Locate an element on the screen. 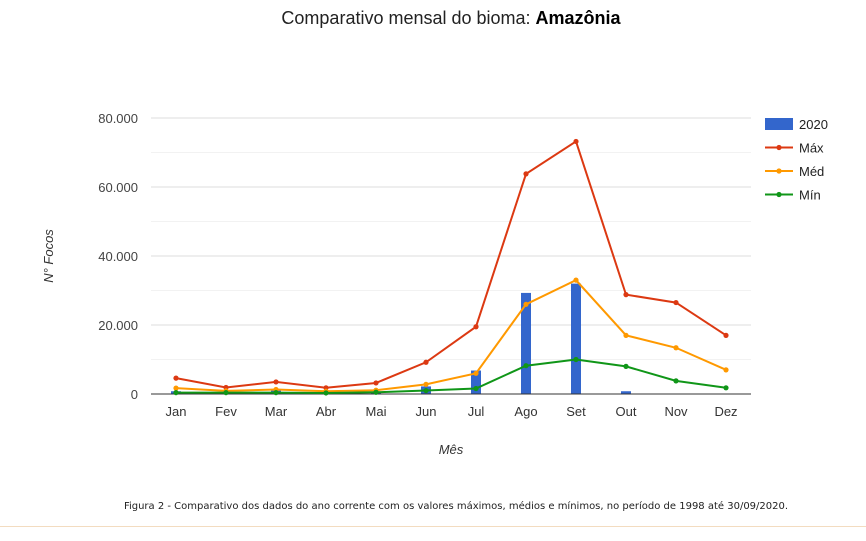 This screenshot has width=866, height=541. chart-title-prefix: Comparativo mensal do bioma: is located at coordinates (408, 18).